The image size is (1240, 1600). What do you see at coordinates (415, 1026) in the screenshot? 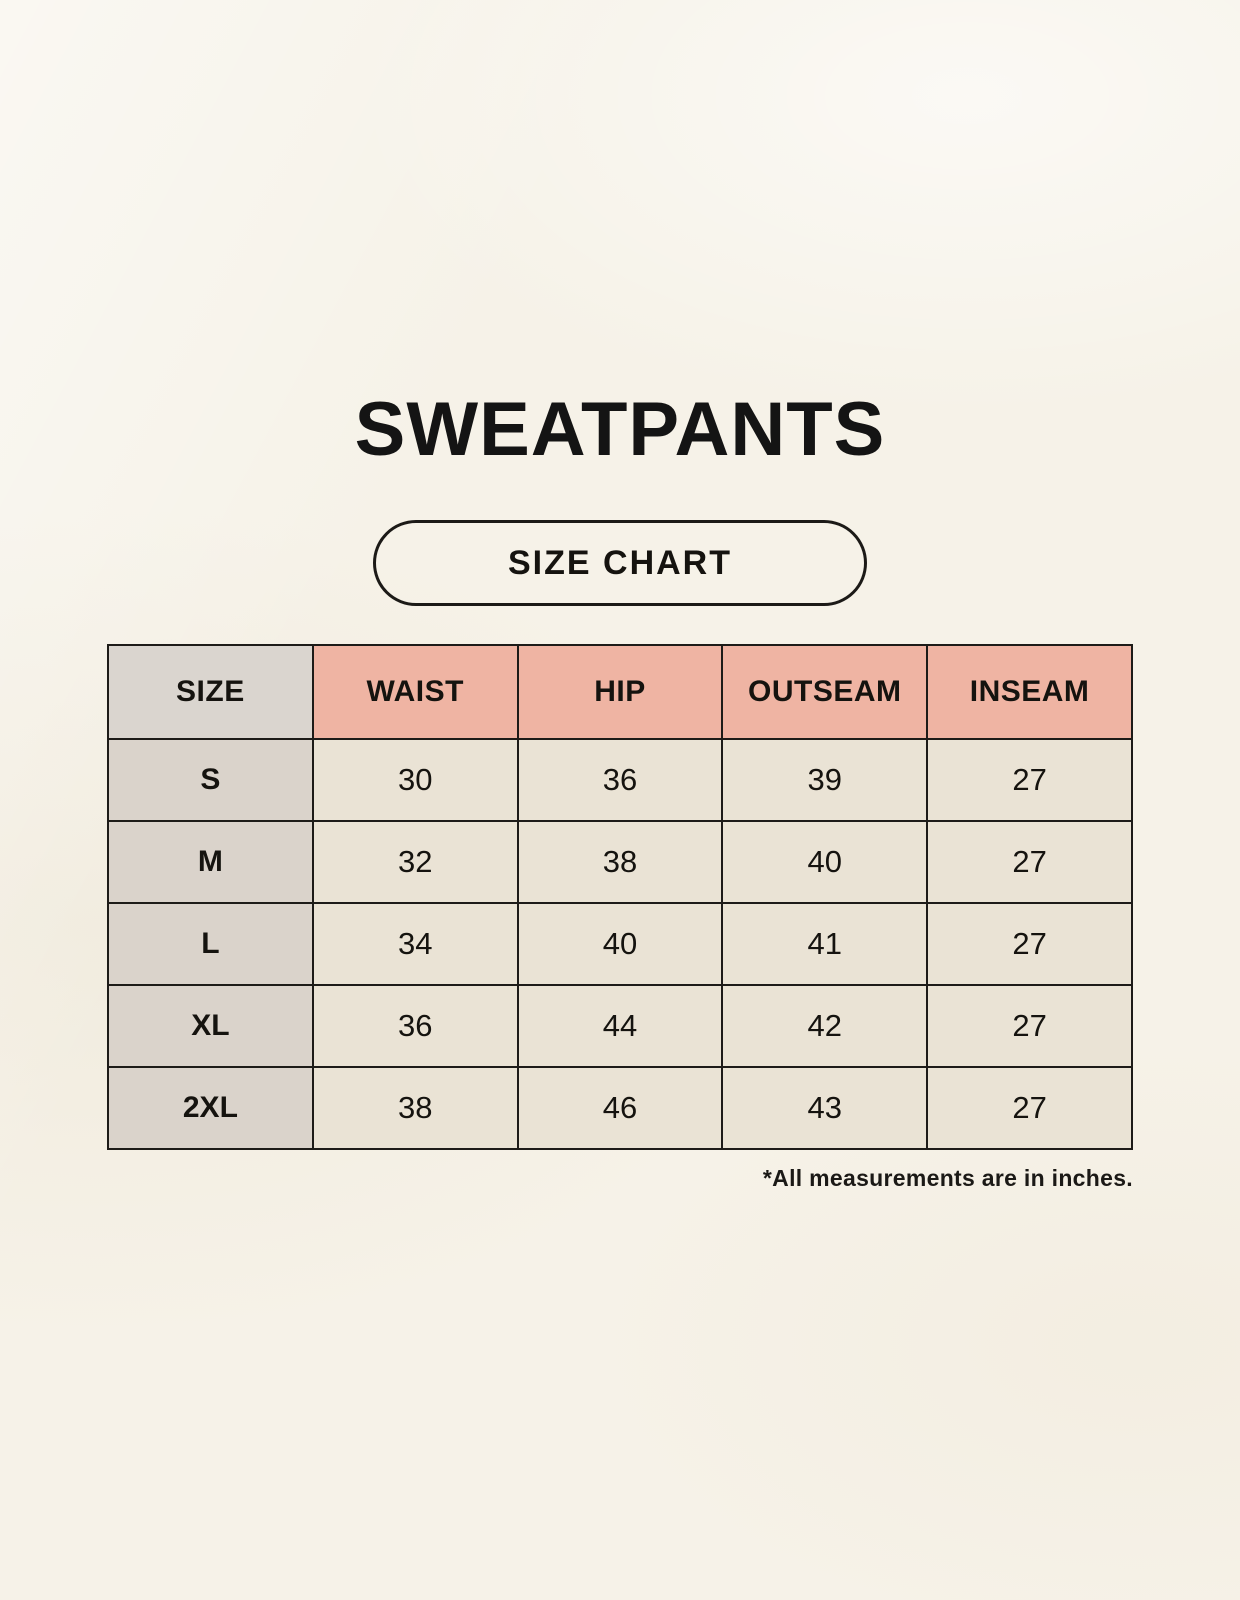
I see `cell-waist: 36` at bounding box center [415, 1026].